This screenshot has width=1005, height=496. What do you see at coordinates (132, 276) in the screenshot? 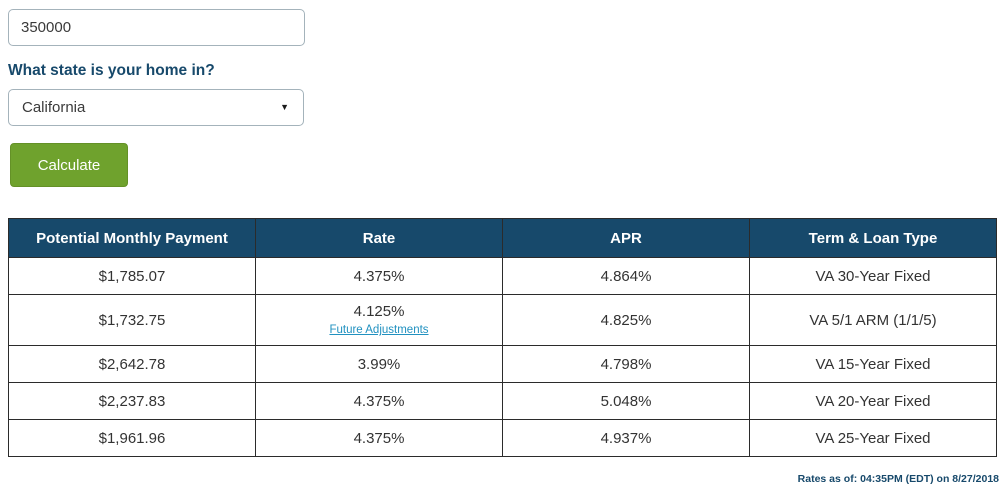
I see `payment-cell: $1,785.07` at bounding box center [132, 276].